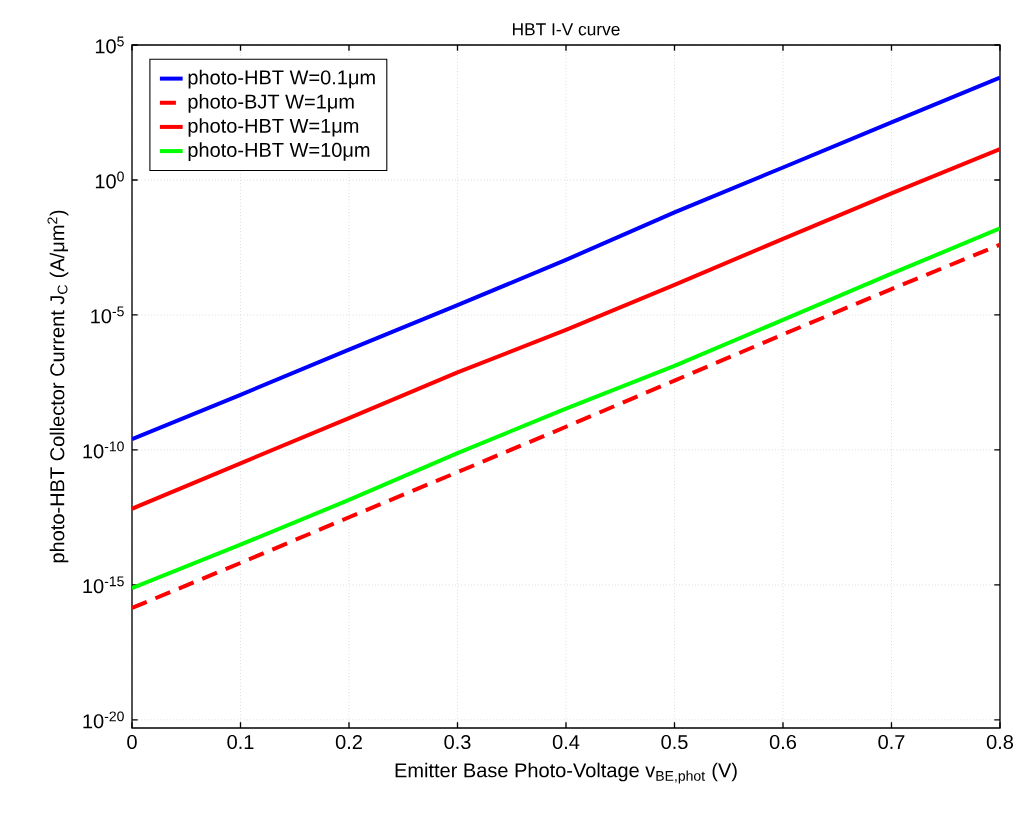  What do you see at coordinates (674, 742) in the screenshot?
I see `x-tick-label: 0.5` at bounding box center [674, 742].